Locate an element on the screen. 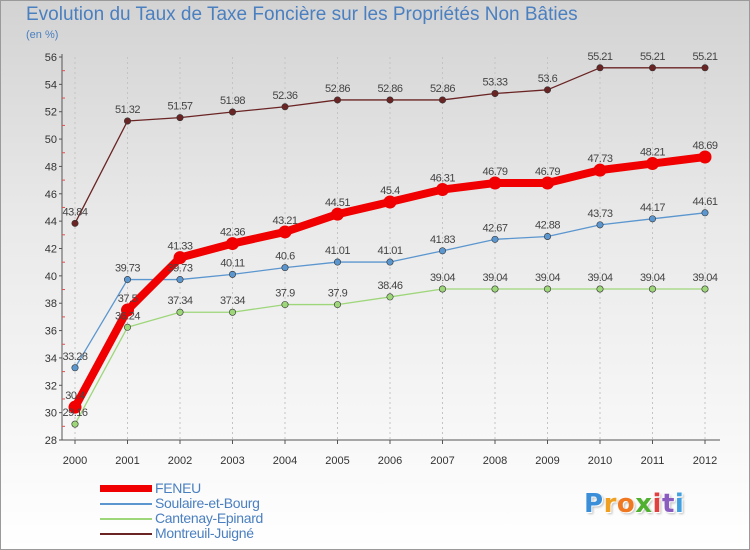 Image resolution: width=750 pixels, height=550 pixels. data-label-soulaire-et-bourg: 40.6 is located at coordinates (285, 257).